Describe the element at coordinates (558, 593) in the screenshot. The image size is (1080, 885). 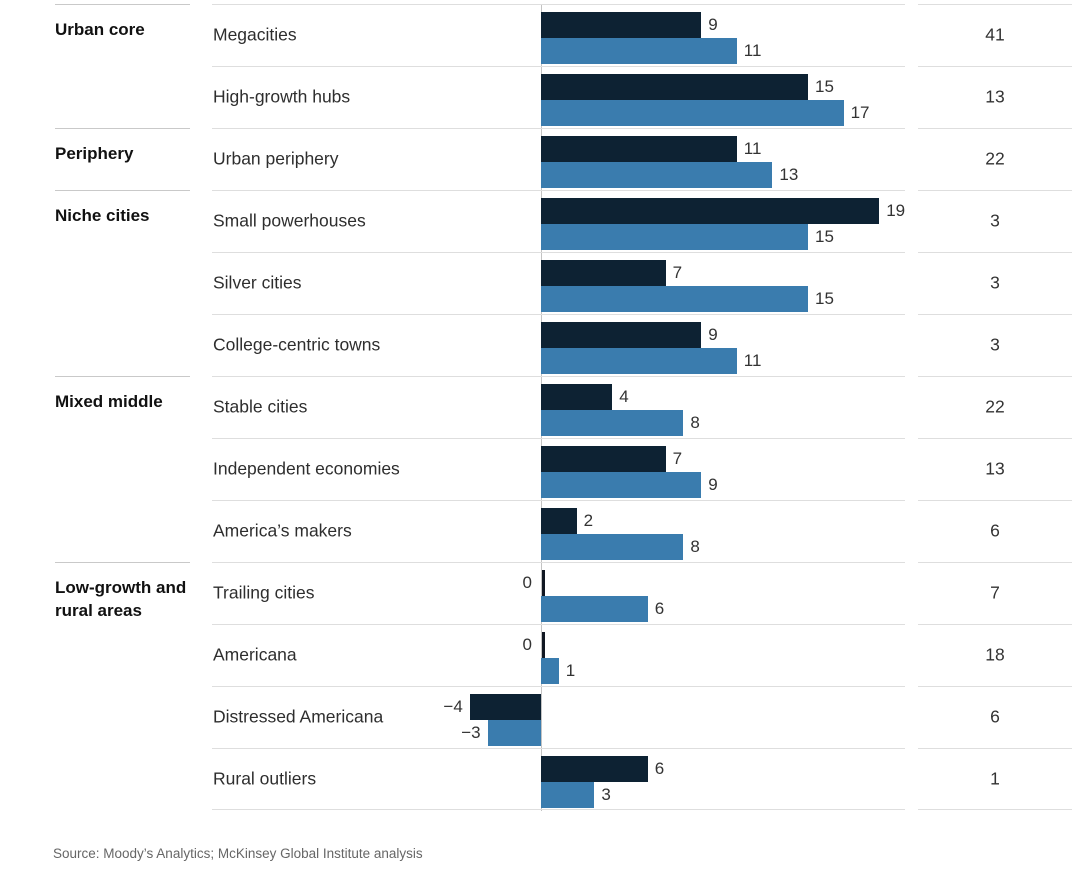
I see `chart-row-plot: Trailing cities 0 6` at that location.